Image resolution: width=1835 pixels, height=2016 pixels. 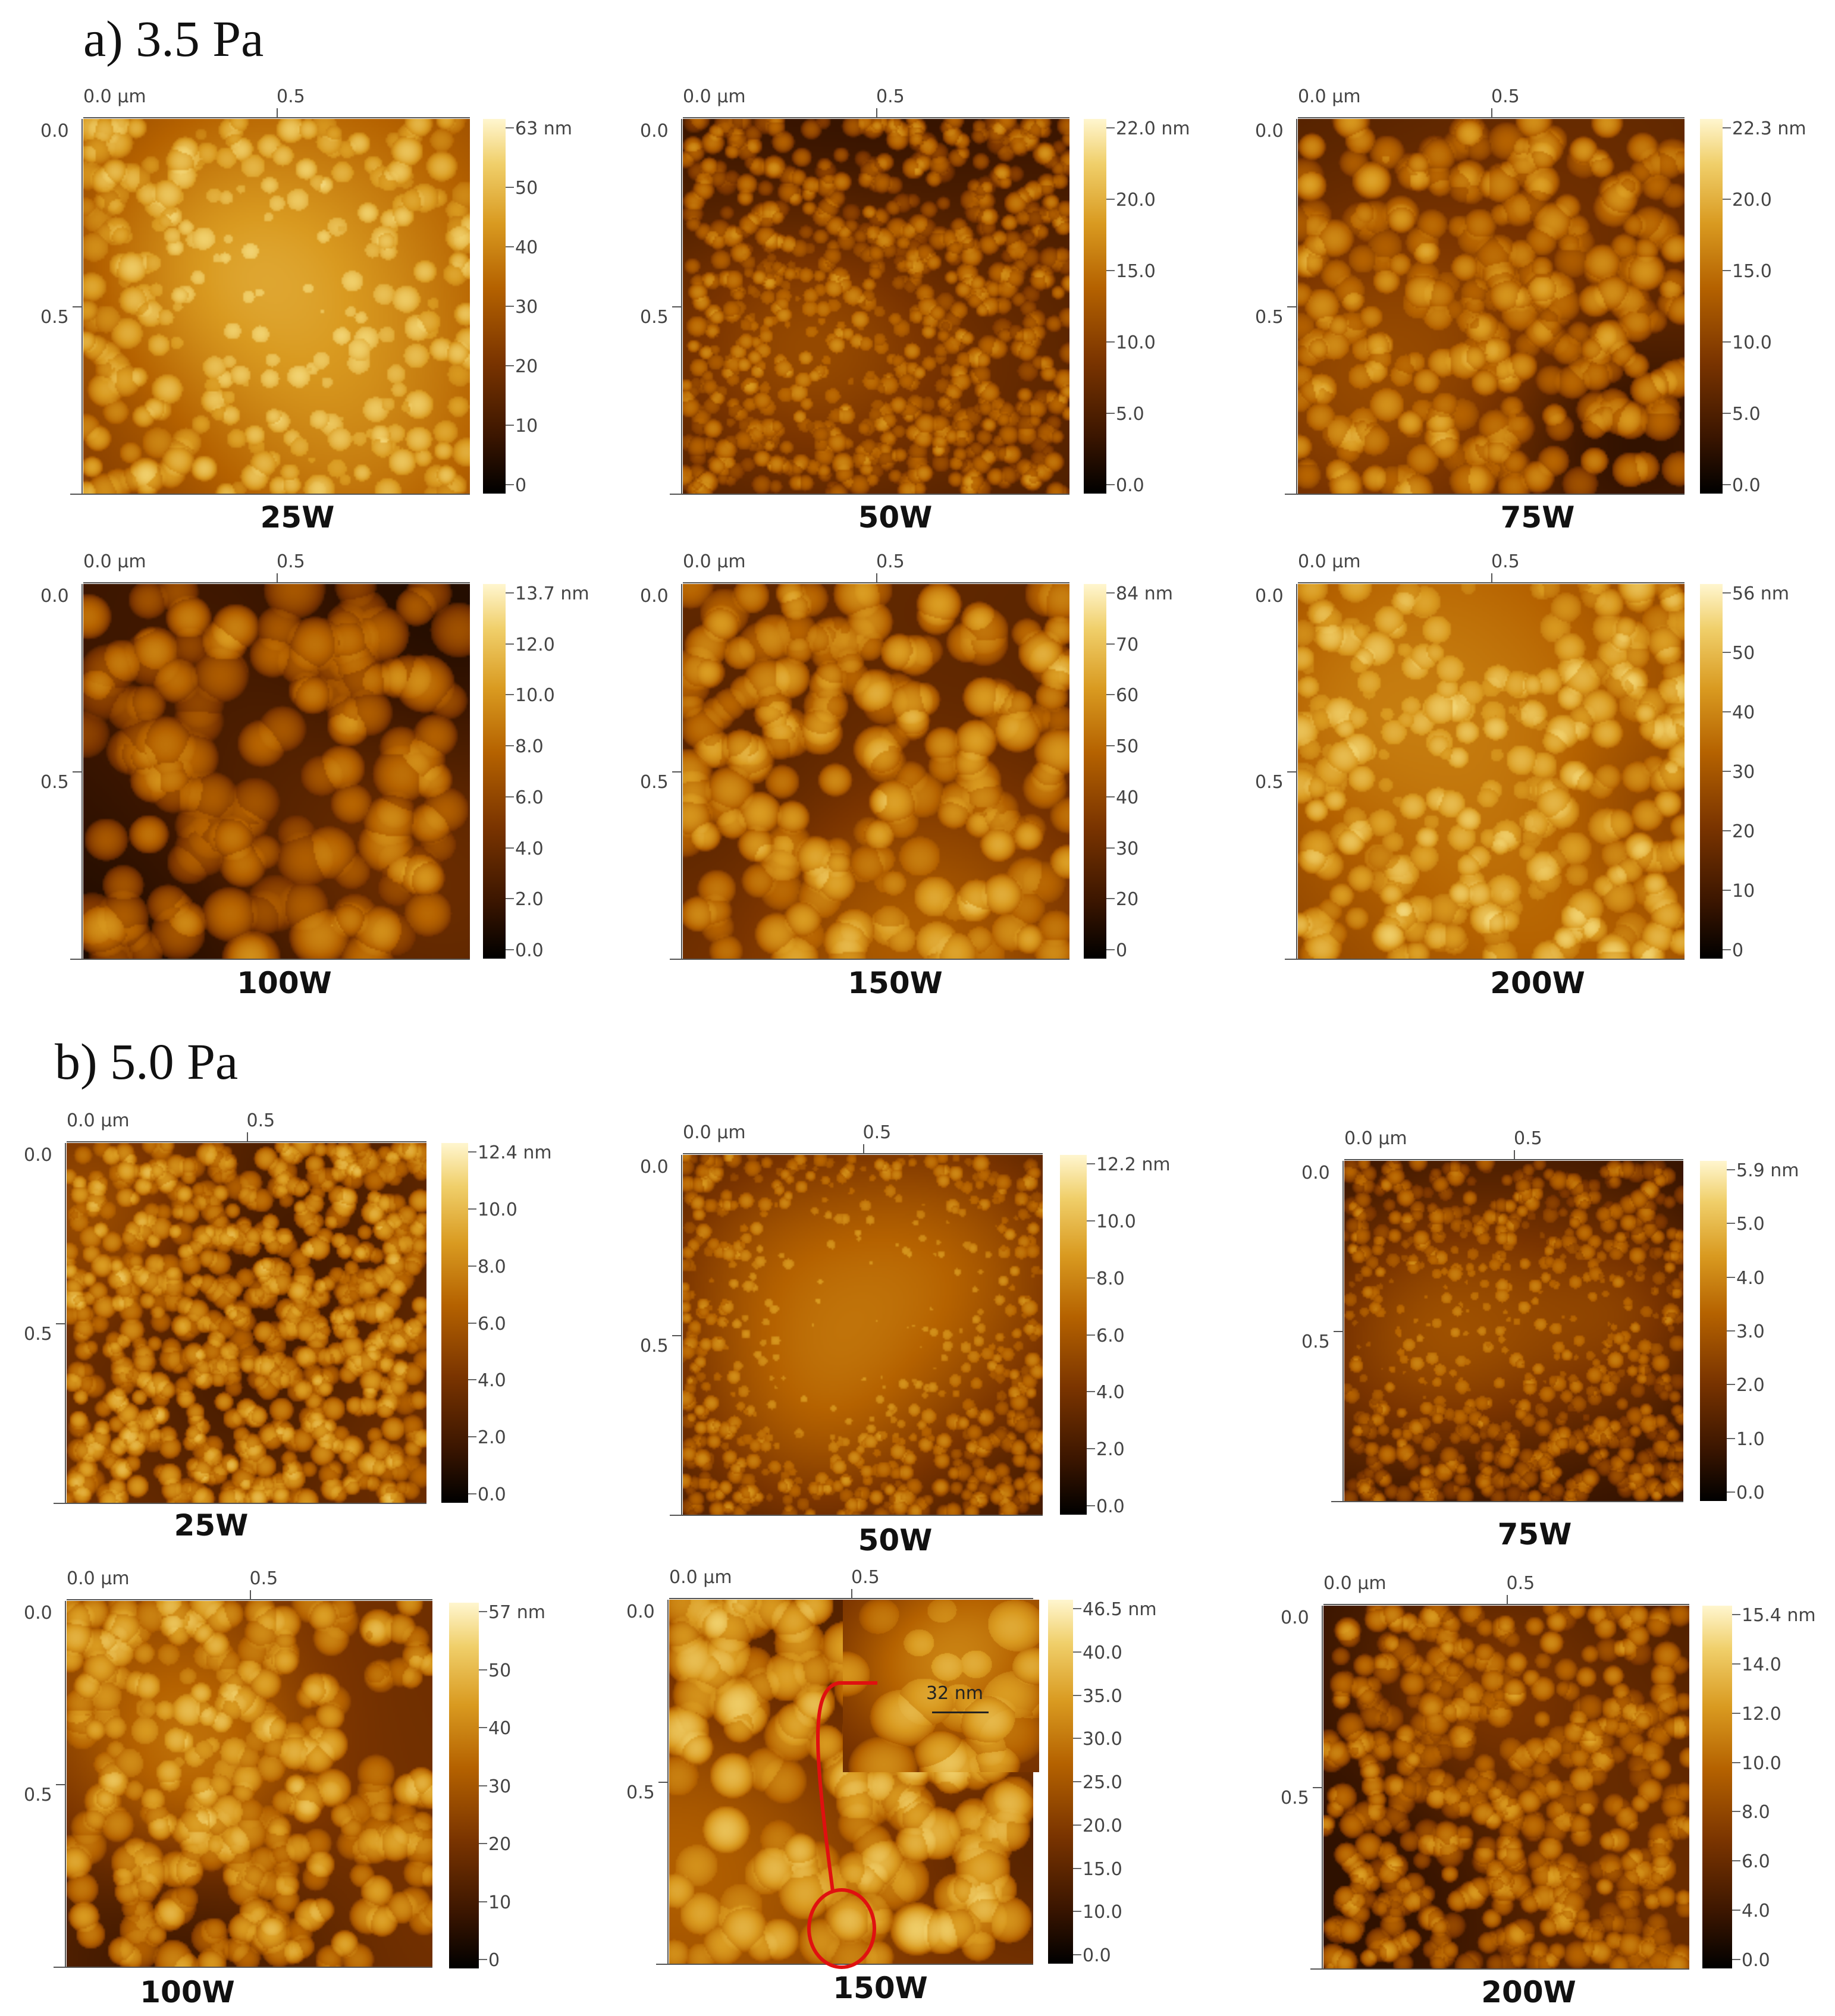 What do you see at coordinates (1767, 1170) in the screenshot?
I see `color-scale-label: 5.9 nm` at bounding box center [1767, 1170].